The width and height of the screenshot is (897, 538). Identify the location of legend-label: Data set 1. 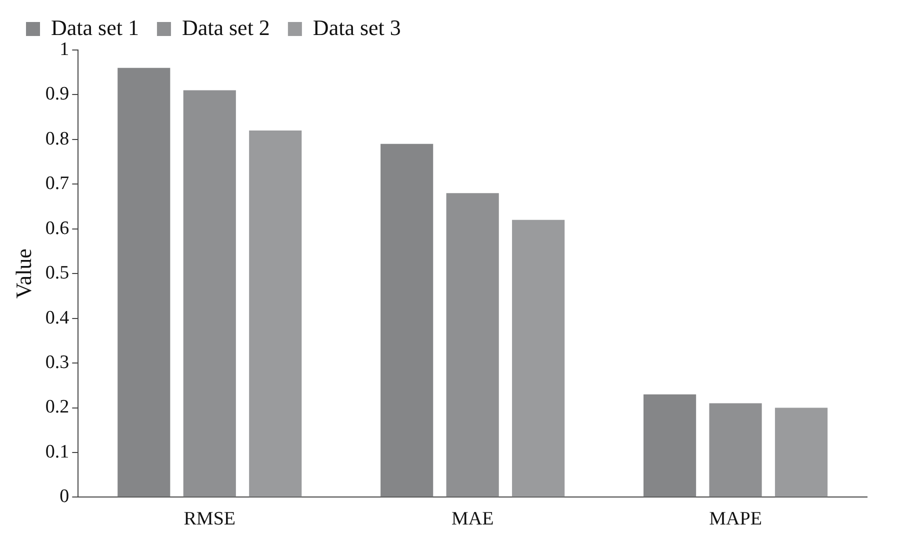
(95, 27).